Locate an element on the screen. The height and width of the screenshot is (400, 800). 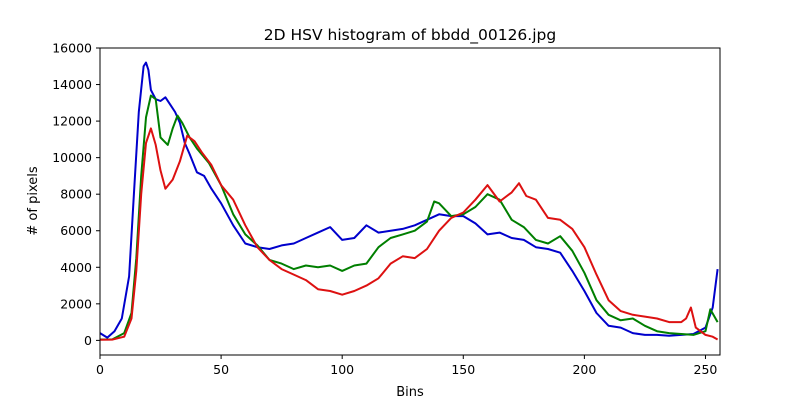
y-tick-label: 4000 is located at coordinates (76, 267).